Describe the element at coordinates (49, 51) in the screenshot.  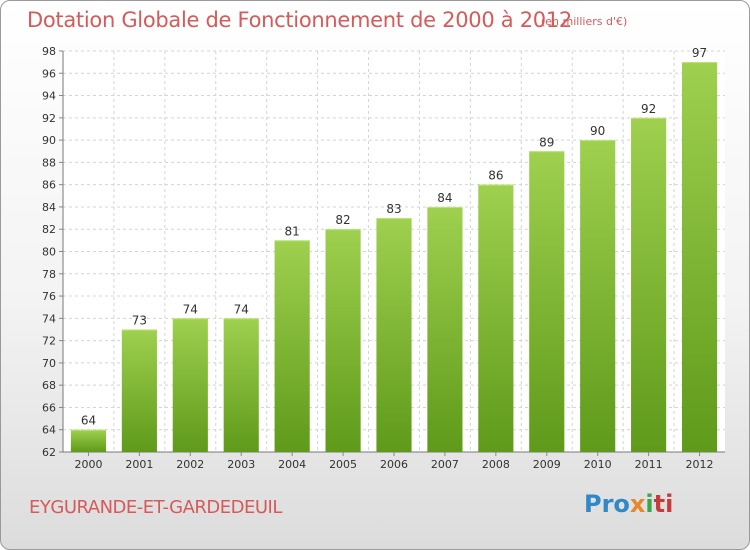
I see `y-tick-label: 98` at that location.